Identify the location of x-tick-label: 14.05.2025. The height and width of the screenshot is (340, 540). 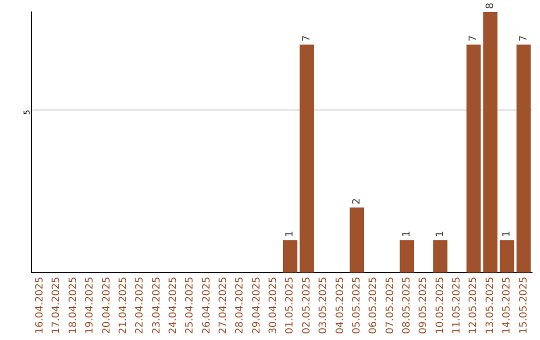
(507, 305).